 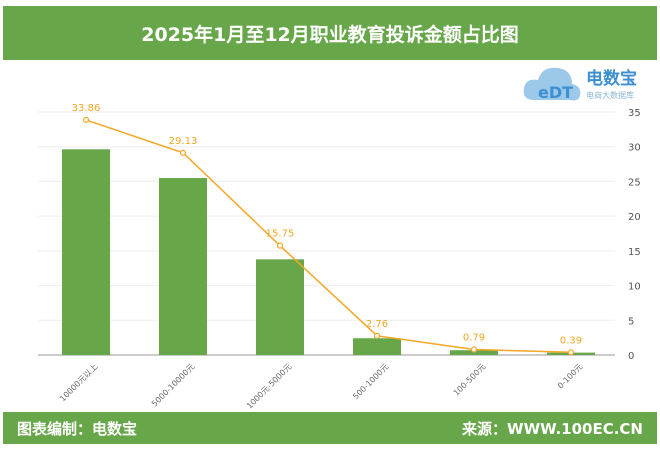 I want to click on y-tick-label: 30, so click(x=634, y=148).